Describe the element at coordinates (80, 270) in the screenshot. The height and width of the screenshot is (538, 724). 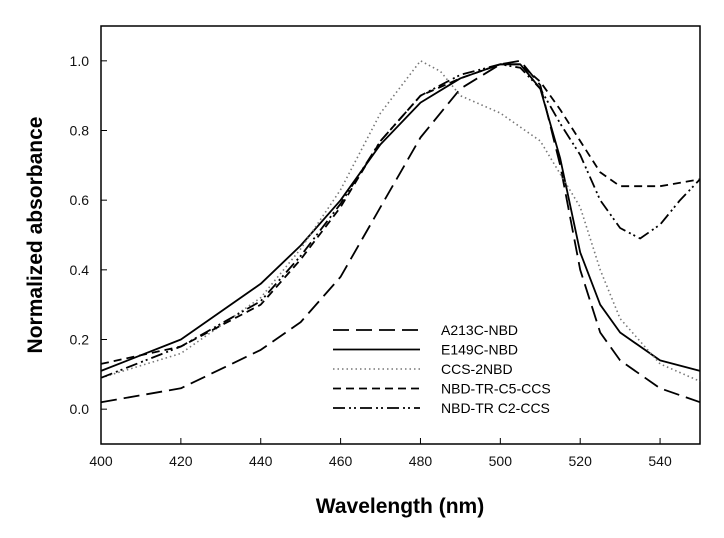
I see `y-tick-label: 0.4` at that location.